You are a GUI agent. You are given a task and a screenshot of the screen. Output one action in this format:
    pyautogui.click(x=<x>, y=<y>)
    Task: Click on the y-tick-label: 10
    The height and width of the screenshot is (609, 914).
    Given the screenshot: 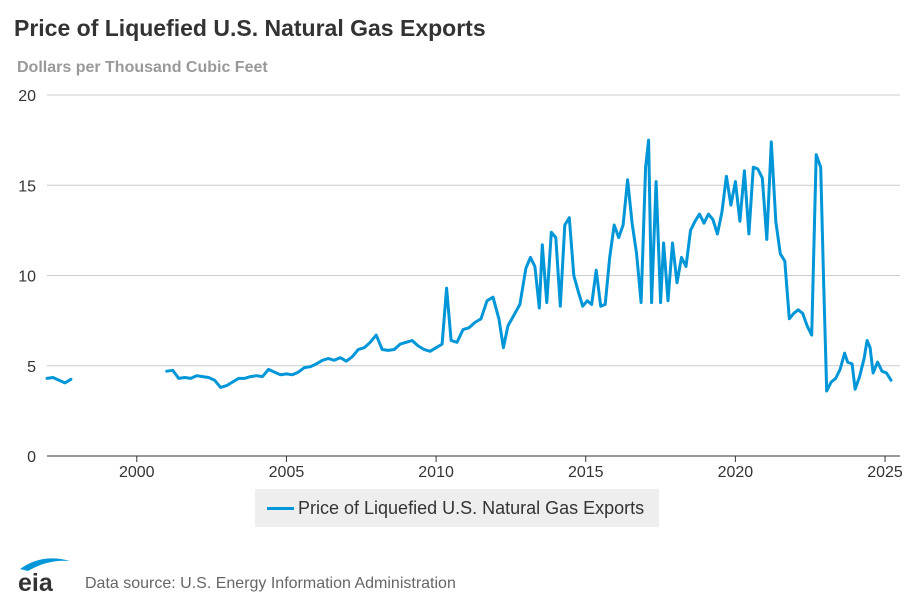 What is the action you would take?
    pyautogui.click(x=27, y=277)
    